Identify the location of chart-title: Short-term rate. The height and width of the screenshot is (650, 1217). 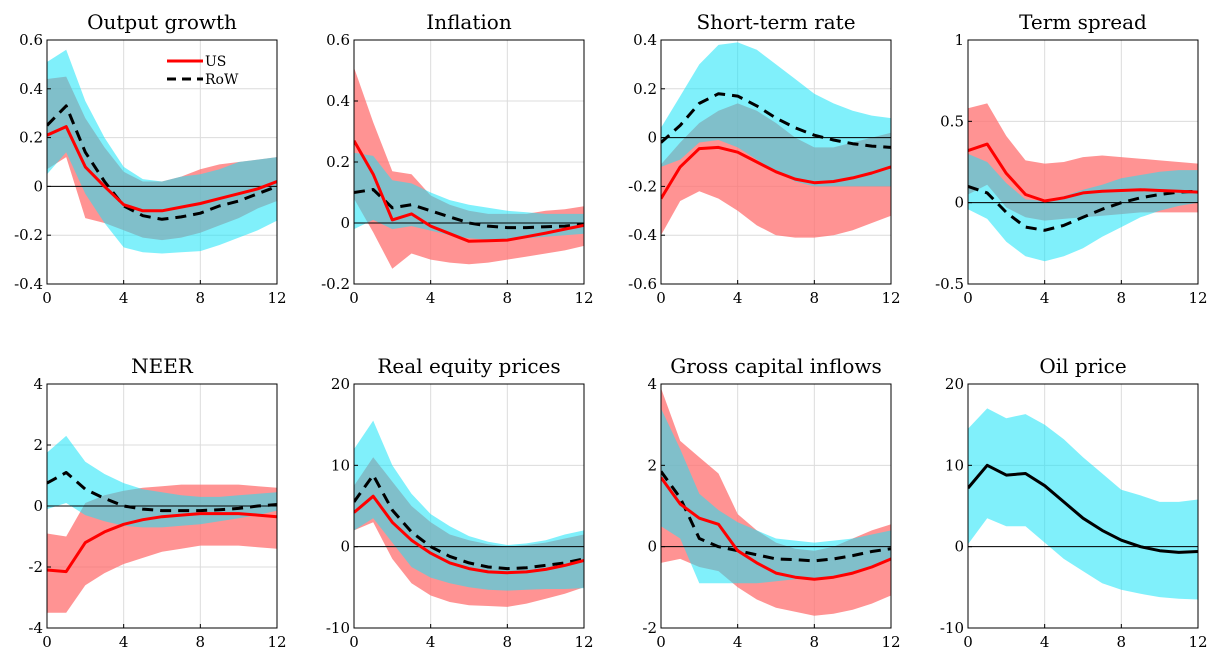
(775, 22).